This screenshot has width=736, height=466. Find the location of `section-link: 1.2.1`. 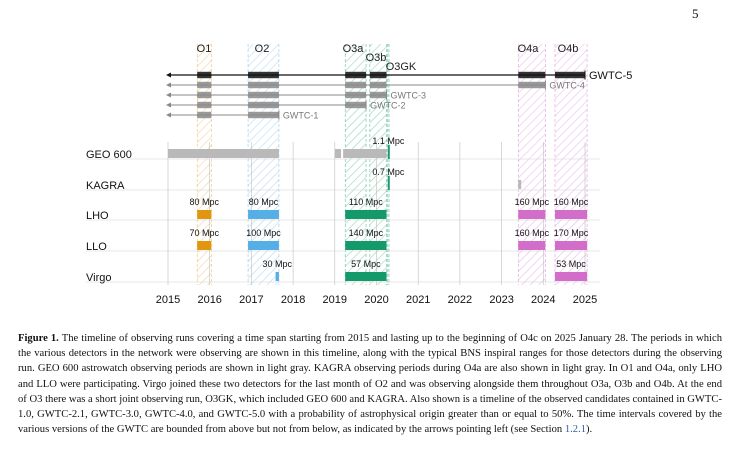

section-link: 1.2.1 is located at coordinates (575, 430).